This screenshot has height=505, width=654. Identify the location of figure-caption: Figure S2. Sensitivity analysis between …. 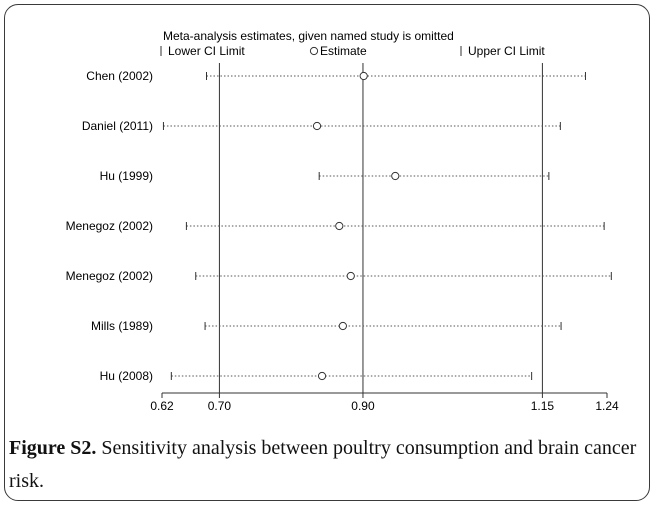
(329, 465).